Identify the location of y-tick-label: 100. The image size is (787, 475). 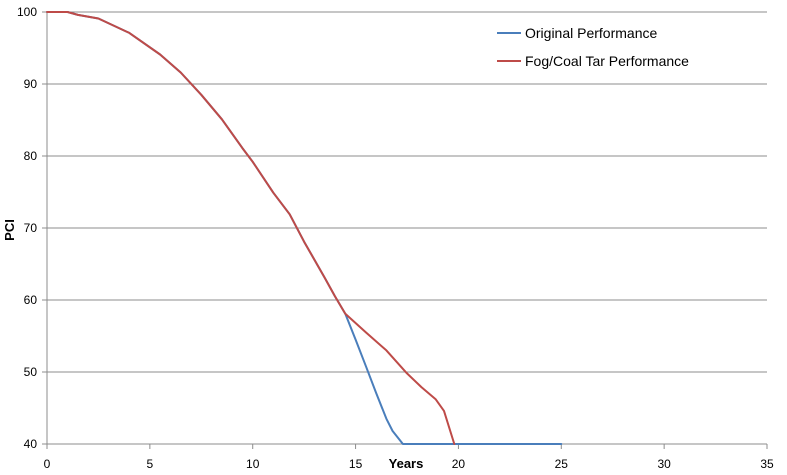
(27, 12).